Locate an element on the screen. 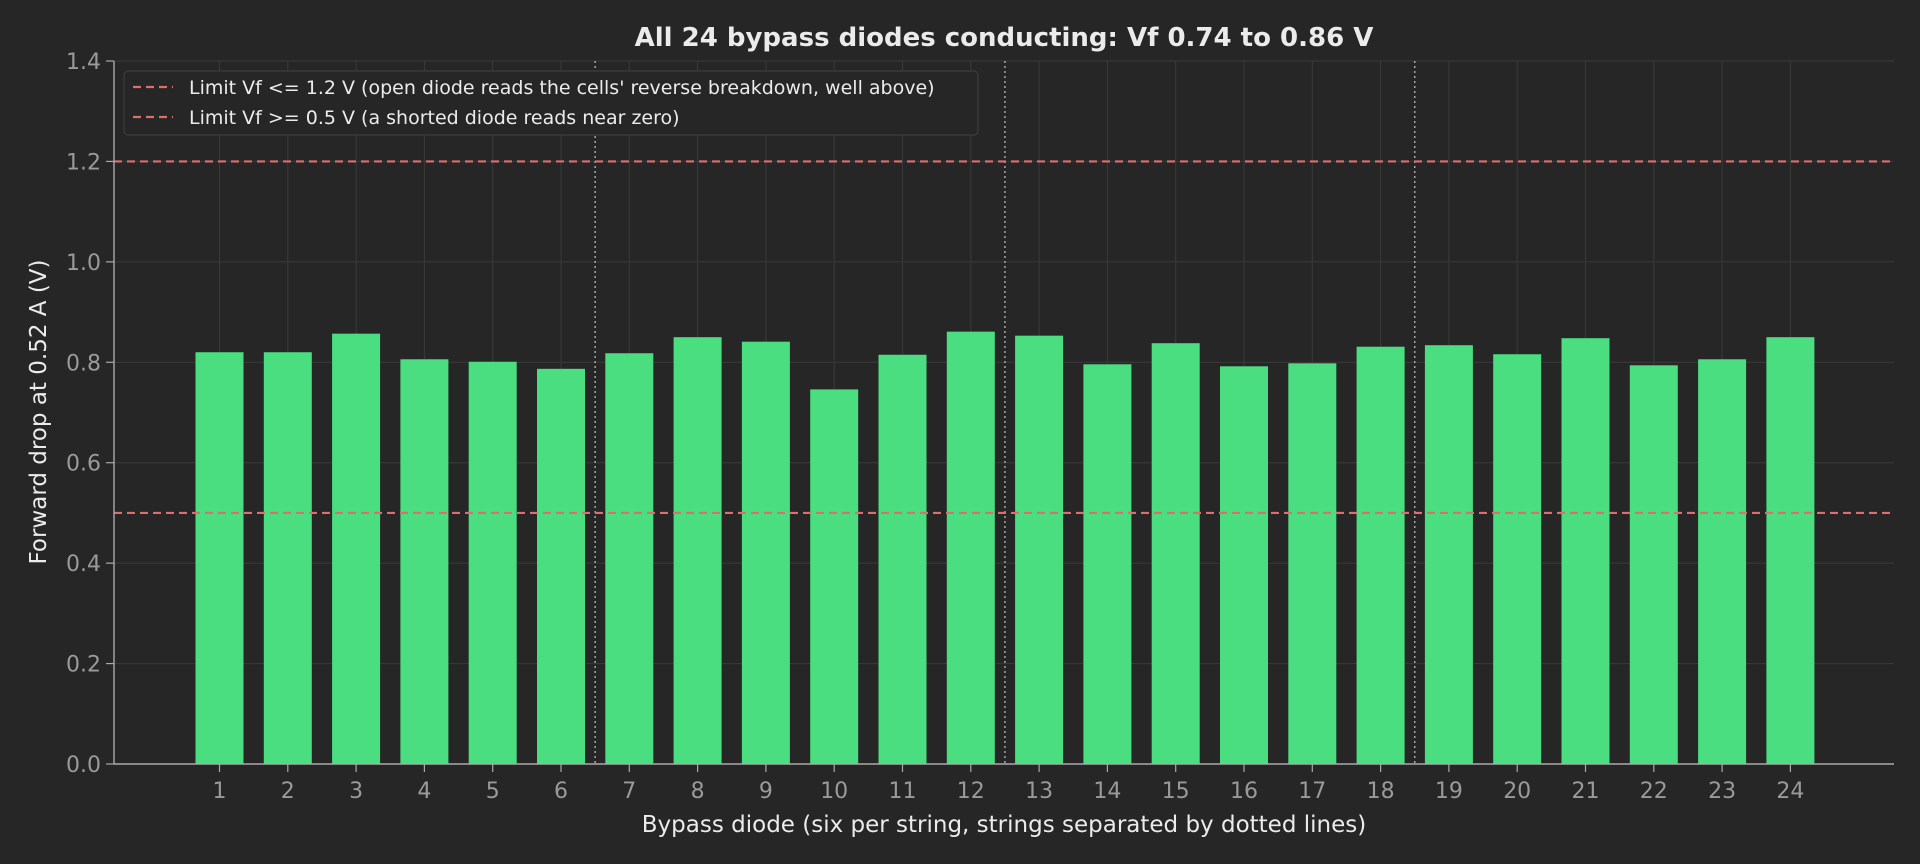 The image size is (1920, 864). x-tick-label: 13 is located at coordinates (1039, 791).